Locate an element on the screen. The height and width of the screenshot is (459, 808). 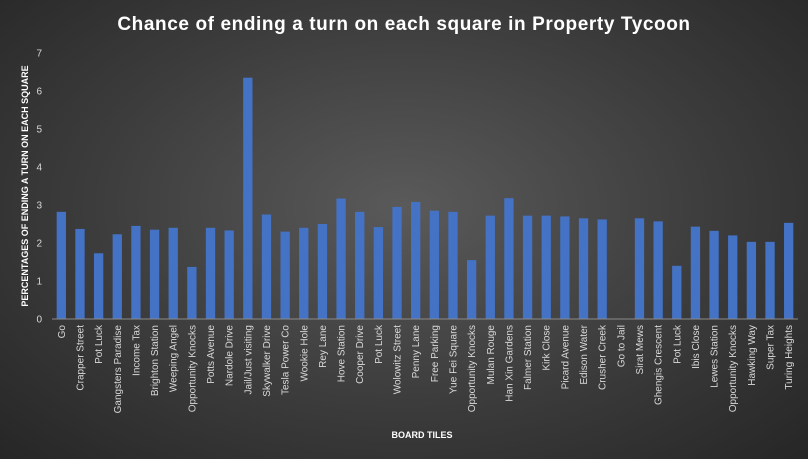
y-tick-label: 4 is located at coordinates (39, 168).